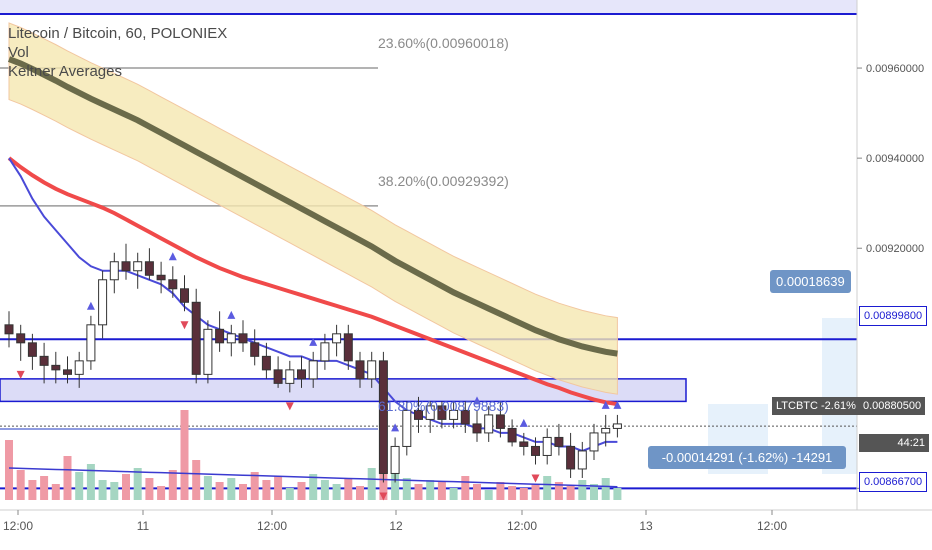  Describe the element at coordinates (18, 52) in the screenshot. I see `legend-volume: Vol` at that location.